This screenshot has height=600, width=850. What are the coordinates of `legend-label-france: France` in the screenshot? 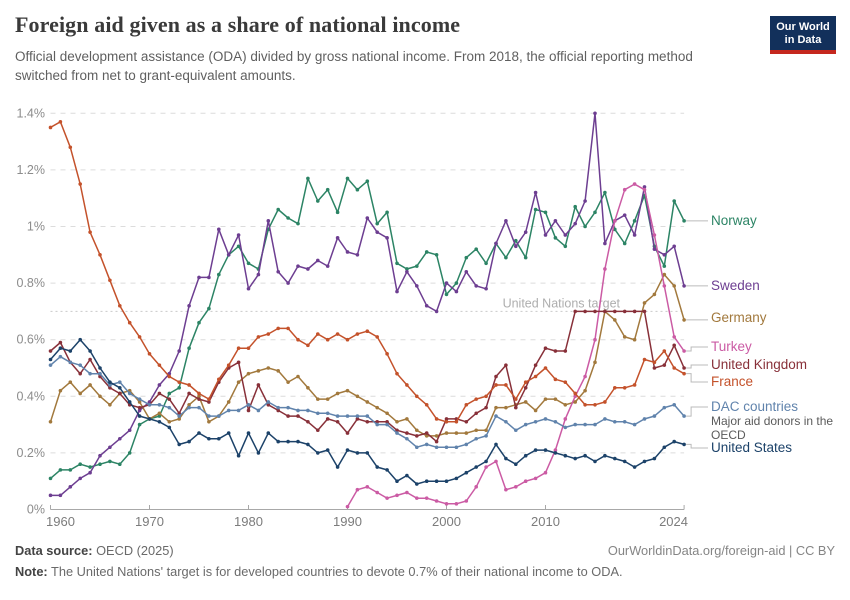 It's located at (732, 381).